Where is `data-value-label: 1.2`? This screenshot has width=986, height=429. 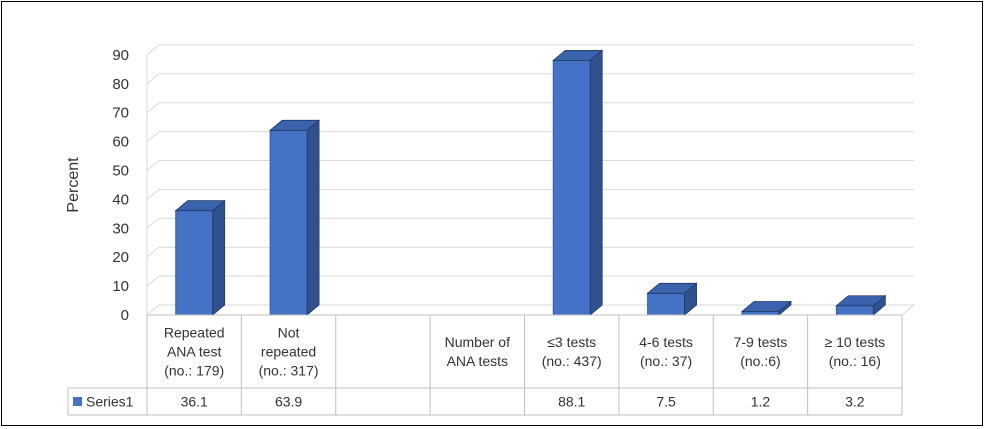 data-value-label: 1.2 is located at coordinates (761, 402).